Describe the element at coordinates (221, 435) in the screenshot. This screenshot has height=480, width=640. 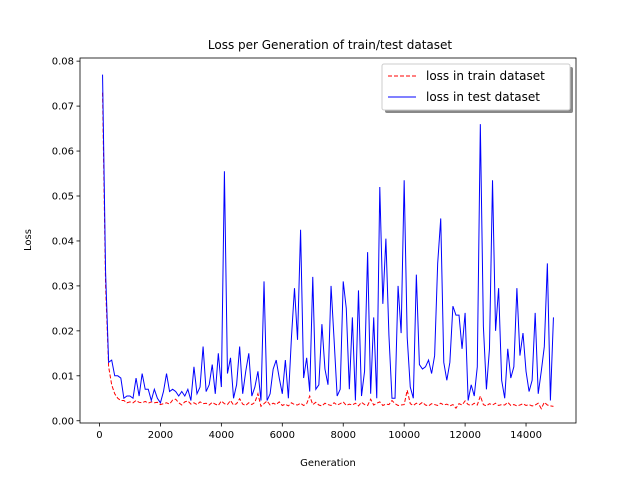
I see `x-tick-label: 4000` at that location.